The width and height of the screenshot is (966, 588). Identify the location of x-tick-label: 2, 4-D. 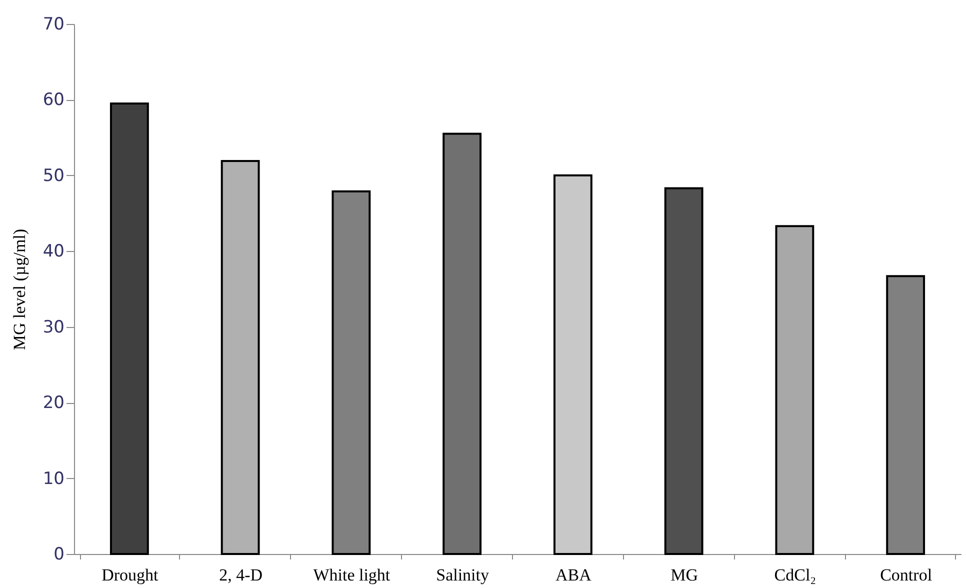
(241, 575).